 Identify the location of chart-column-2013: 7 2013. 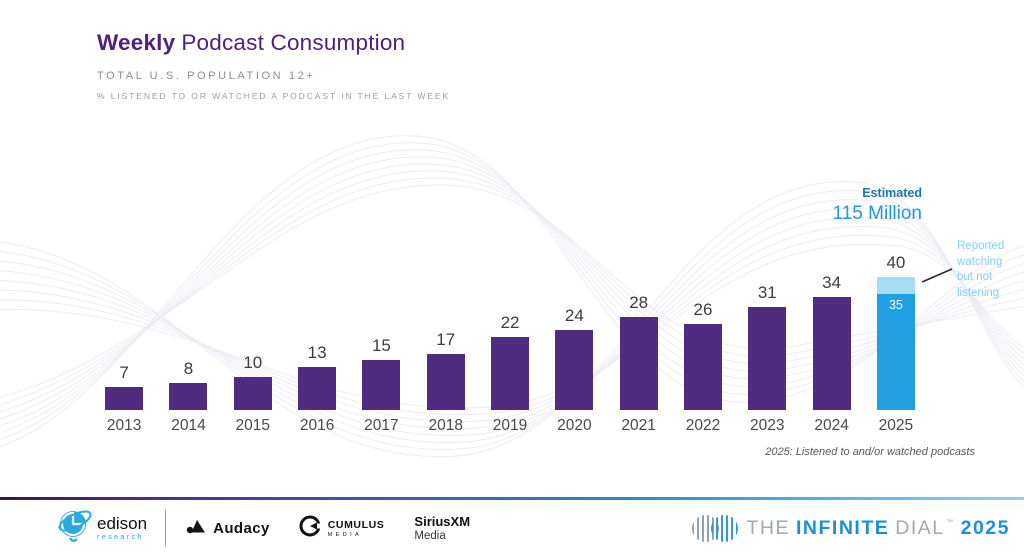
(124, 332).